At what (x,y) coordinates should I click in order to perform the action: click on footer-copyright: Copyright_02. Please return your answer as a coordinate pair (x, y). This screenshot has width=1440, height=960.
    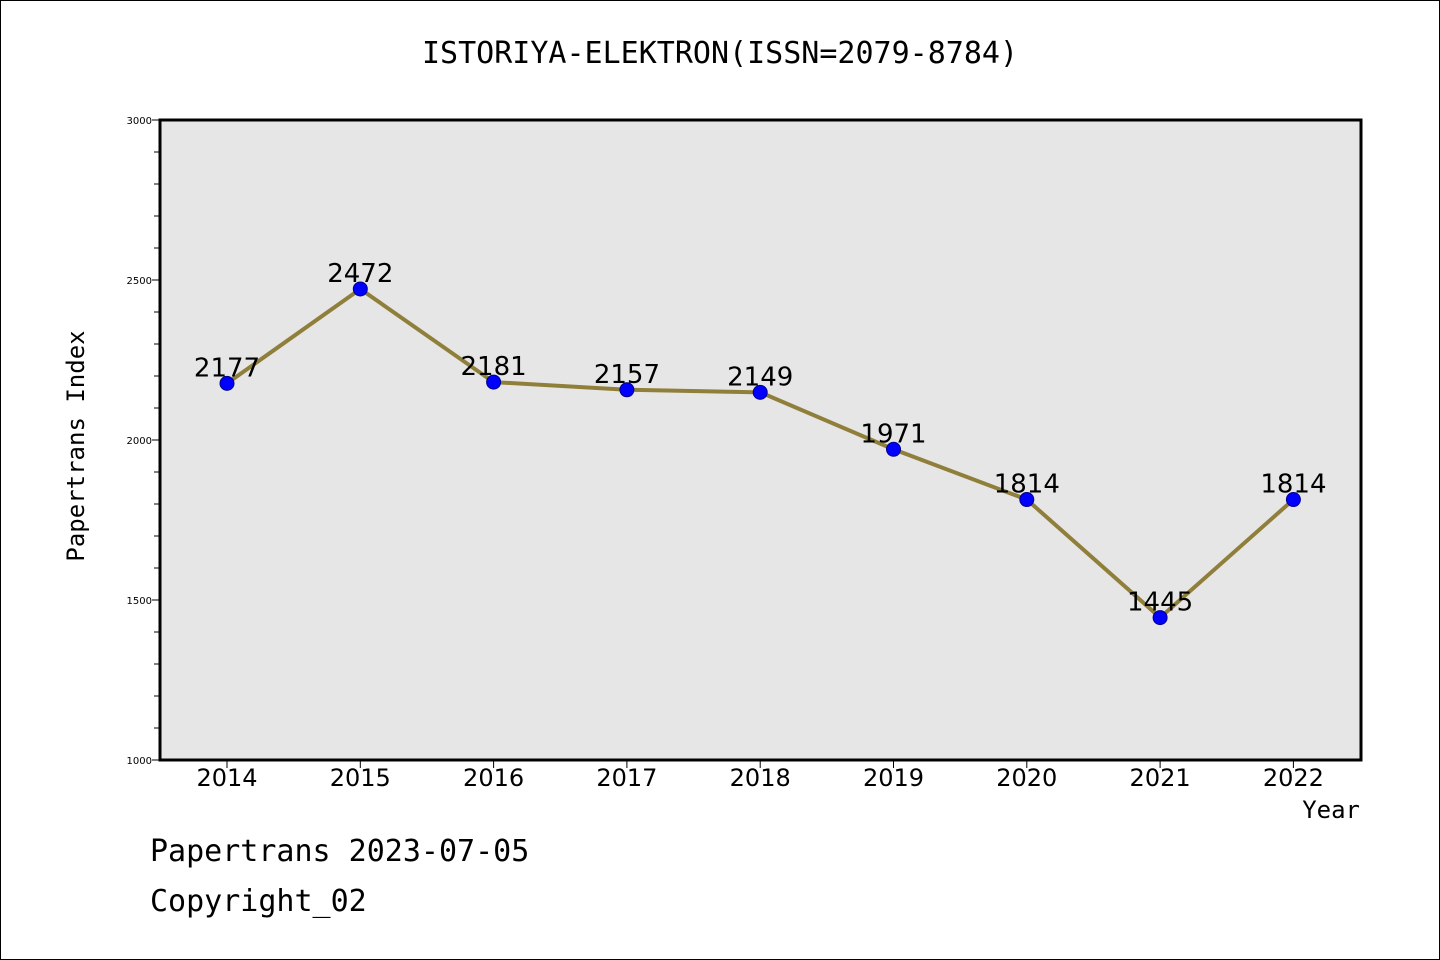
    Looking at the image, I should click on (258, 901).